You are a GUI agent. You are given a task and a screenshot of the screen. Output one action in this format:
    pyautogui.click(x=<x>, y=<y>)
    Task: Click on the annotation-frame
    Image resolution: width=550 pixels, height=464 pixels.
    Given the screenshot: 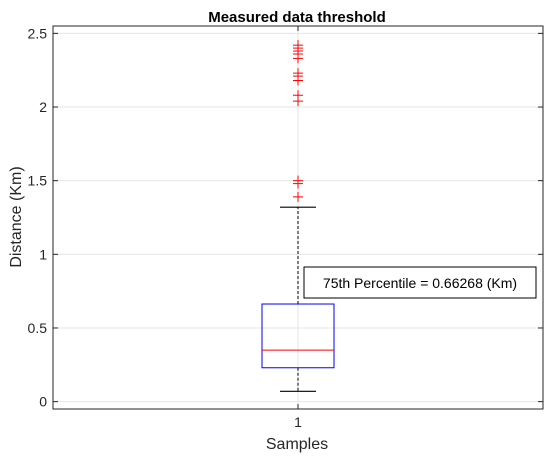 What is the action you would take?
    pyautogui.click(x=420, y=282)
    